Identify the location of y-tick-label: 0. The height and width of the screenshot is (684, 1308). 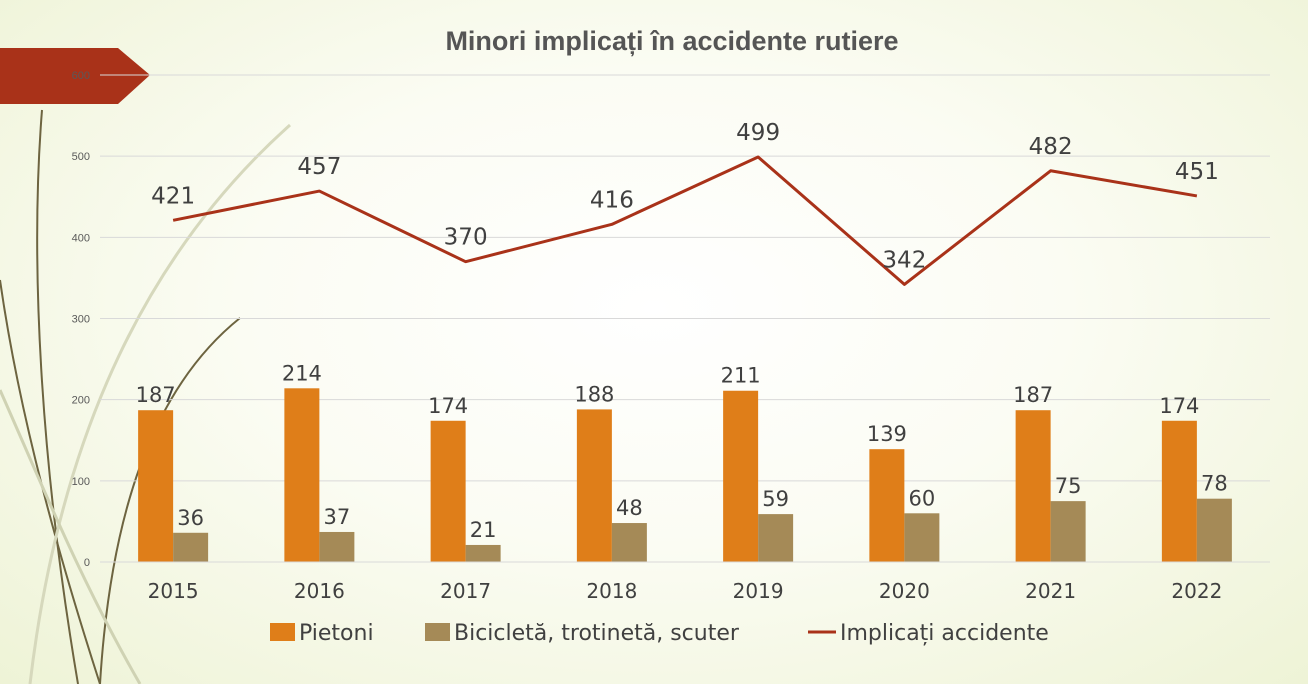
(87, 563).